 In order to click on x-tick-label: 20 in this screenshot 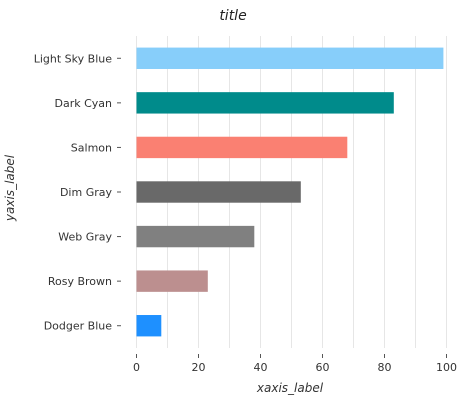, I will do `click(199, 367)`.